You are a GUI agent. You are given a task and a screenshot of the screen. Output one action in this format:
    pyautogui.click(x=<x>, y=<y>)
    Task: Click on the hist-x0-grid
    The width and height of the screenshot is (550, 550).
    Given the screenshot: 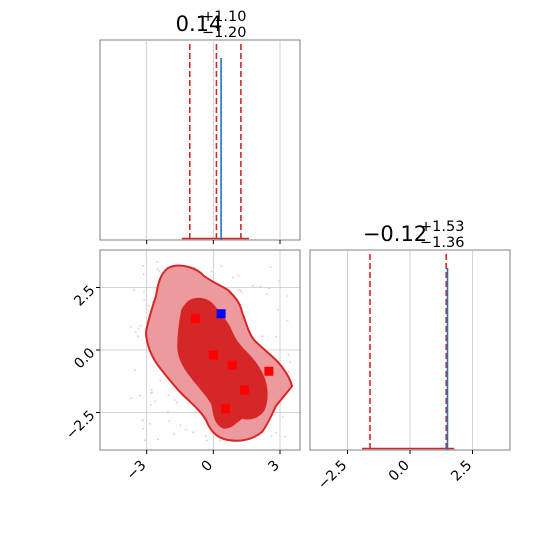 What is the action you would take?
    pyautogui.click(x=213, y=140)
    